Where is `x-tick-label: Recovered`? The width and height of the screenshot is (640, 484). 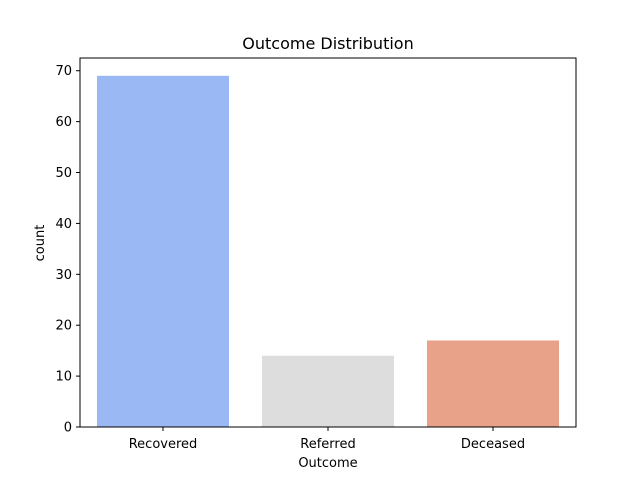 x-tick-label: Recovered is located at coordinates (163, 444).